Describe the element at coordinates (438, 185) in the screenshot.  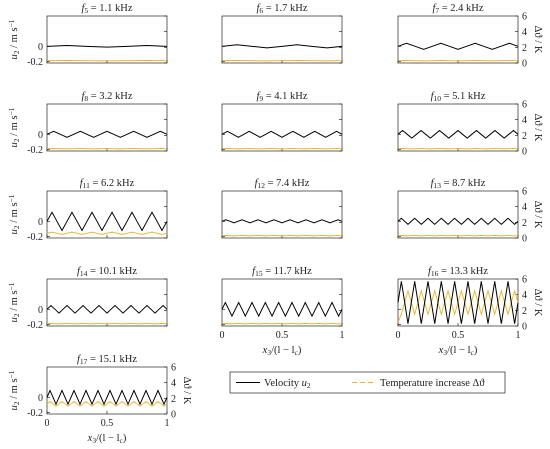
I see `text-part: 13` at that location.